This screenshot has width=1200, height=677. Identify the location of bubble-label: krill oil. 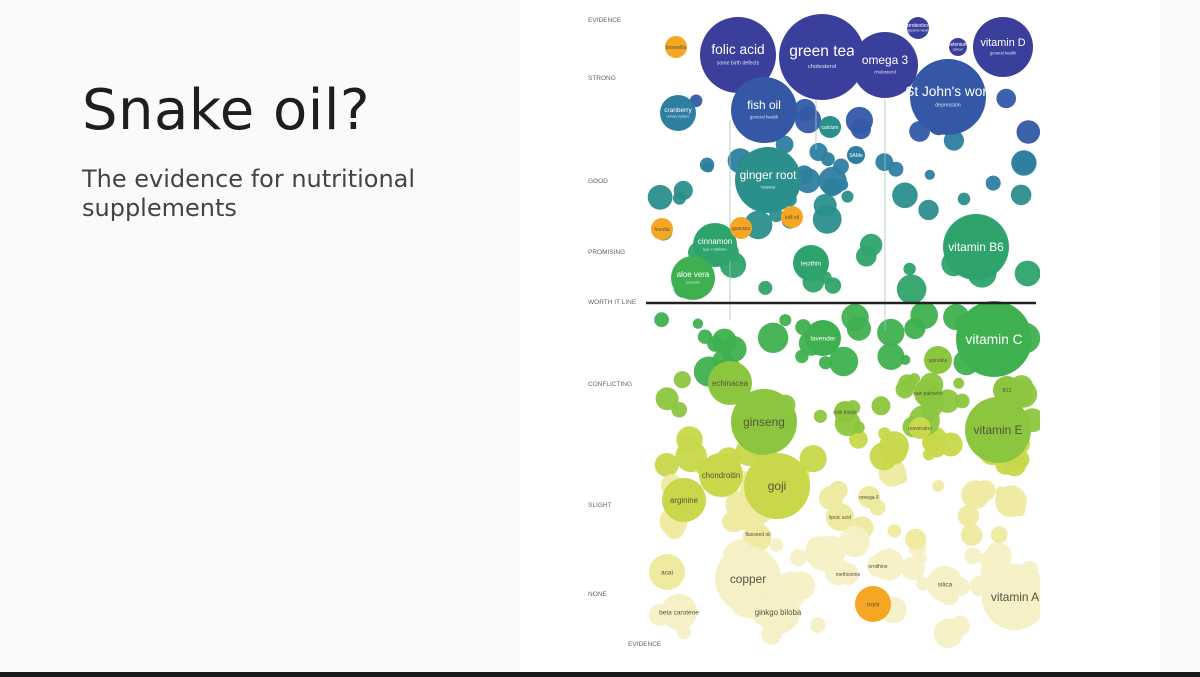
(792, 218).